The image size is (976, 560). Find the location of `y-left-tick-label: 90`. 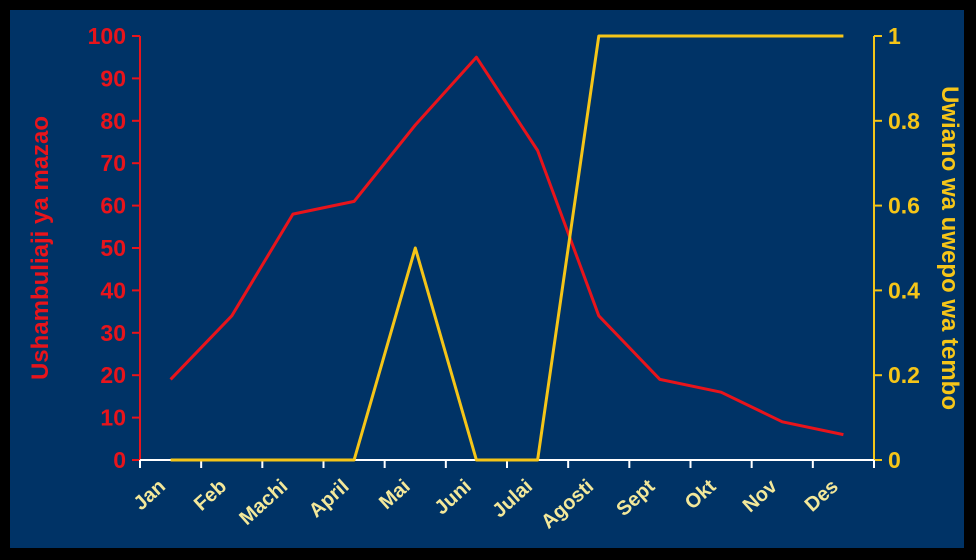

y-left-tick-label: 90 is located at coordinates (113, 78).